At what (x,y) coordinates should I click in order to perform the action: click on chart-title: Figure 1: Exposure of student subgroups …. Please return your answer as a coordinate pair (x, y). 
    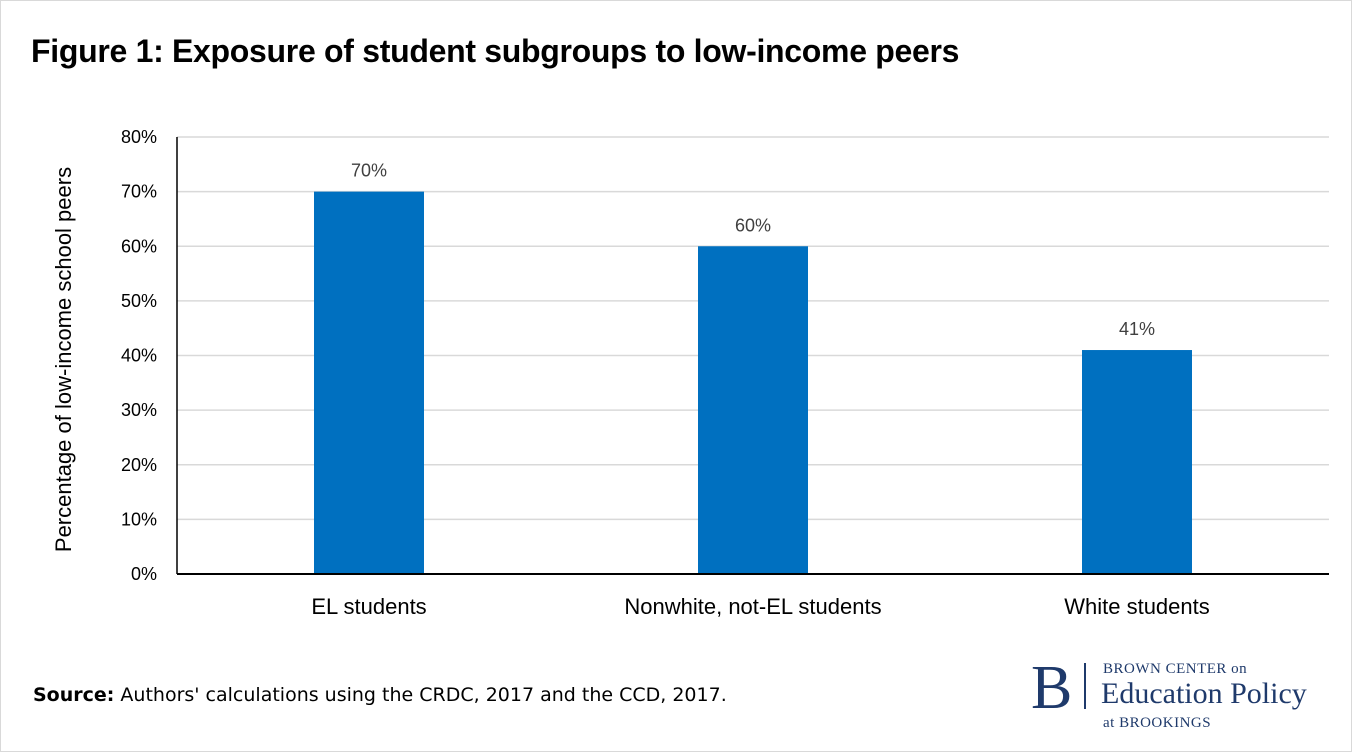
    Looking at the image, I should click on (495, 51).